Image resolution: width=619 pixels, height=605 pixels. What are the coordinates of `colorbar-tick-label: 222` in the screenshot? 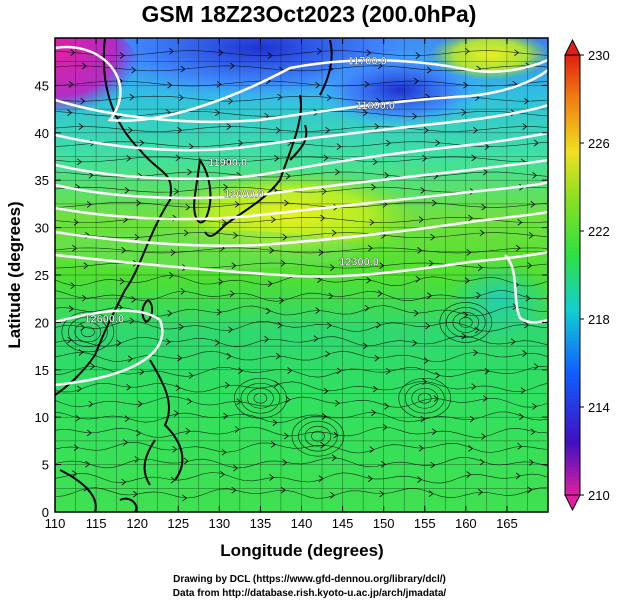 It's located at (599, 231).